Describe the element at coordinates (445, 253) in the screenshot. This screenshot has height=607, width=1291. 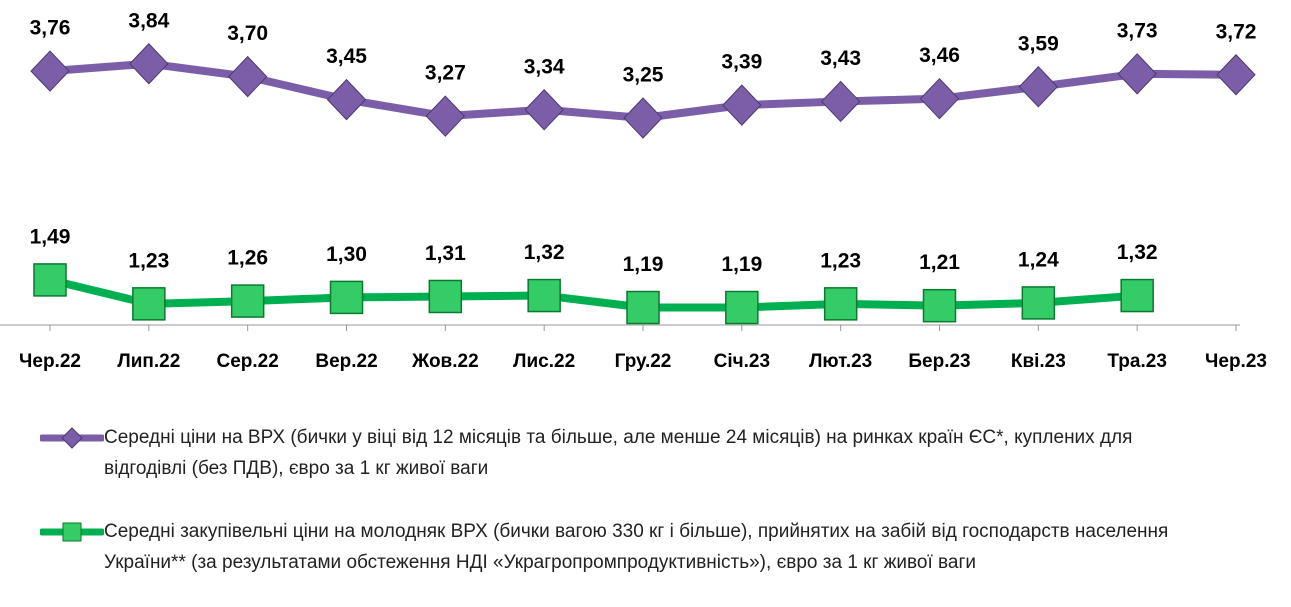
I see `data-label: 1,31` at that location.